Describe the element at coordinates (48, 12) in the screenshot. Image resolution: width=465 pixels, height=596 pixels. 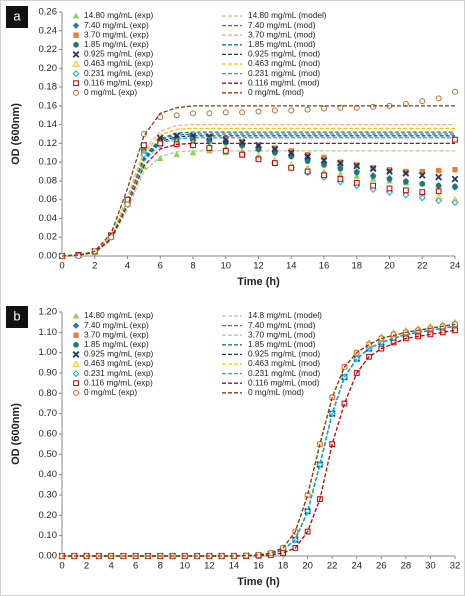
I see `y-tick-label: 0.26` at that location.